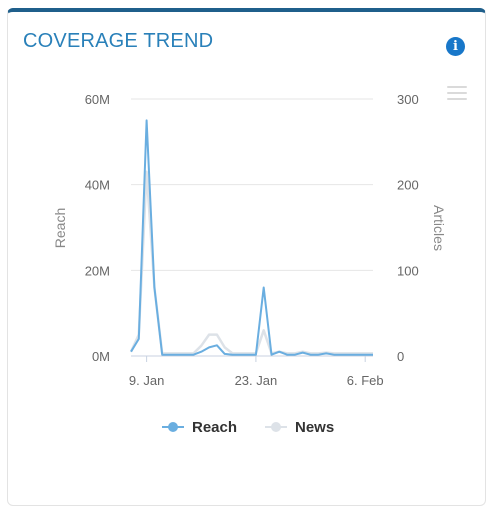 The width and height of the screenshot is (489, 508). What do you see at coordinates (408, 99) in the screenshot?
I see `y-right-tick-label: 300` at bounding box center [408, 99].